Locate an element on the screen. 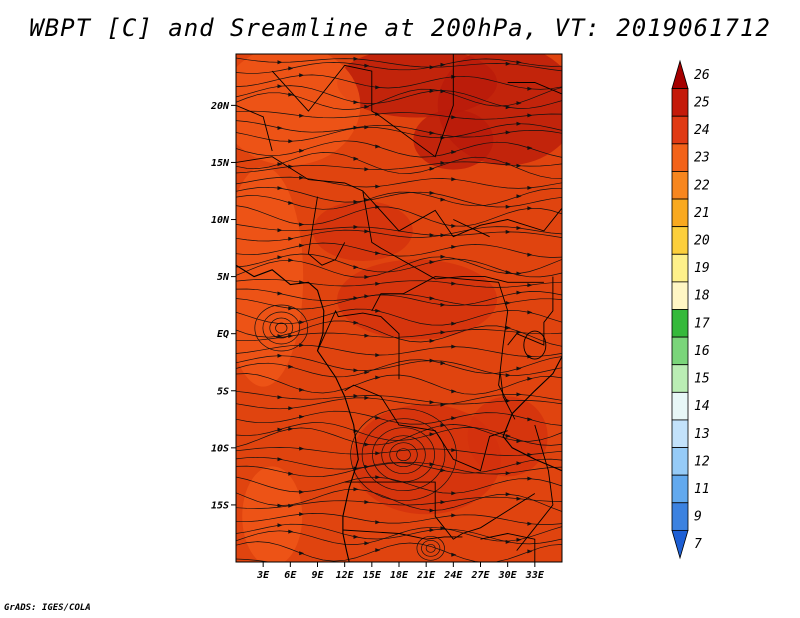 This screenshot has height=618, width=800. lat-tick-label: 15S is located at coordinates (220, 505).